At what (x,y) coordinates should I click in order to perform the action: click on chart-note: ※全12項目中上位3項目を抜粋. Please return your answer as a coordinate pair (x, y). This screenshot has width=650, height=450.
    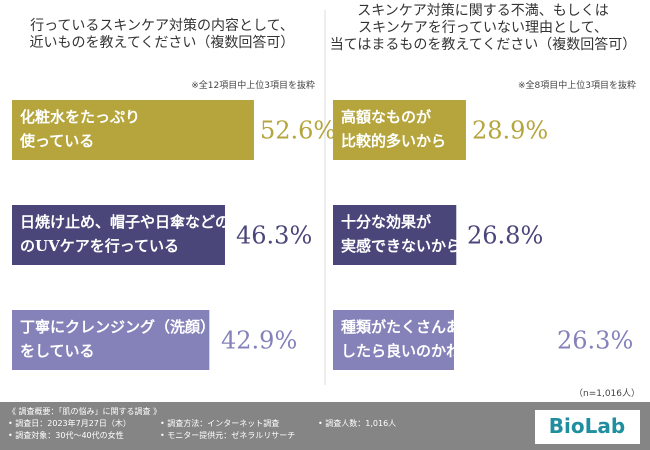
    Looking at the image, I should click on (253, 85).